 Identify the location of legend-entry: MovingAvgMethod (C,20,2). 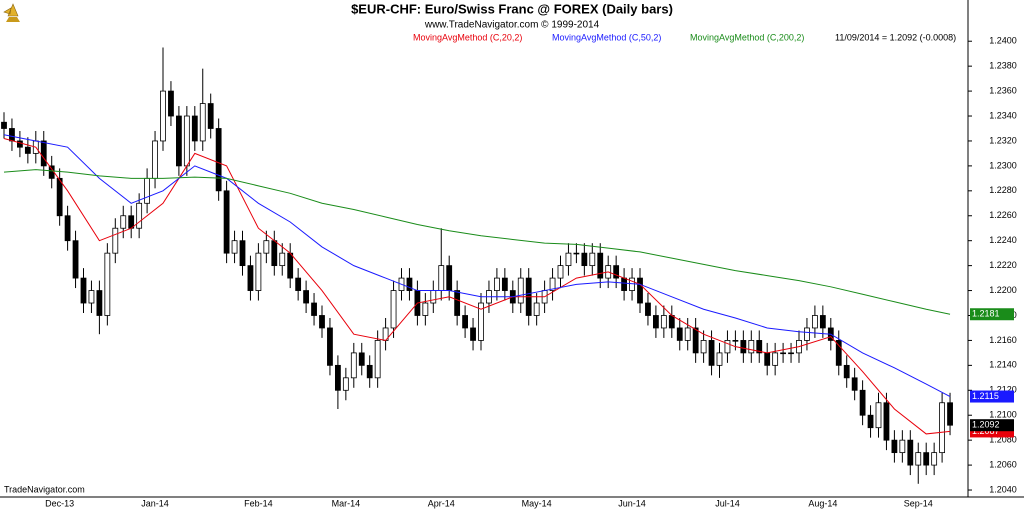
(467, 37).